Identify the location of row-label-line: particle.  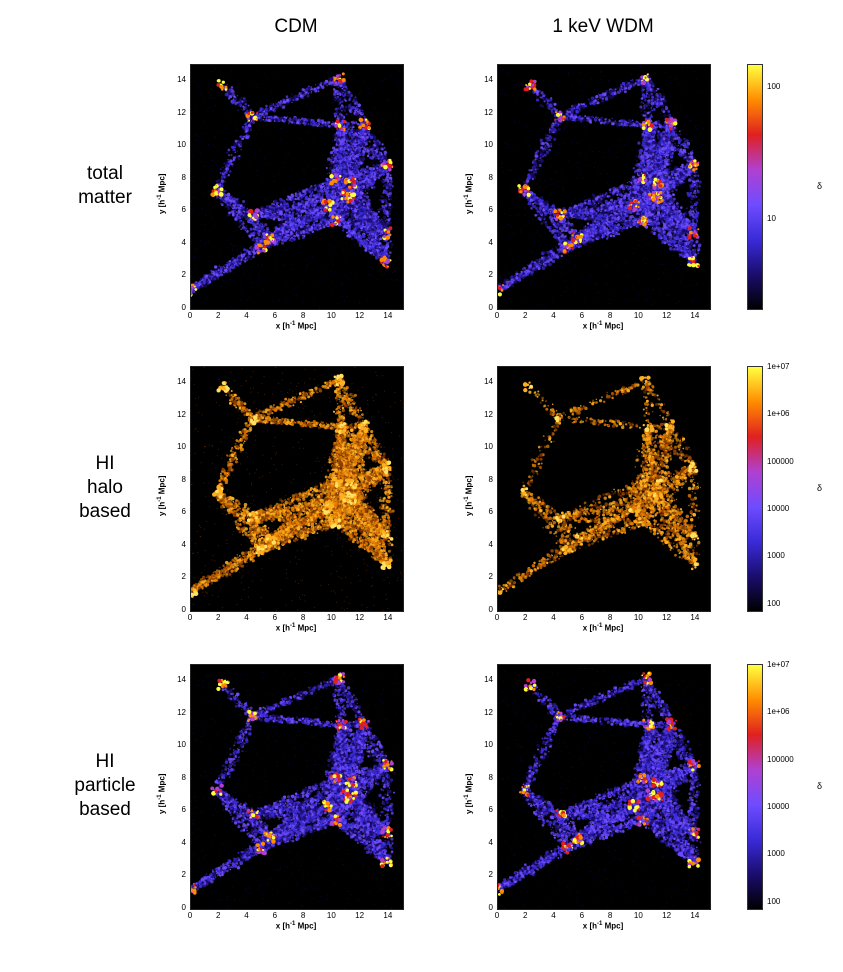
(105, 786).